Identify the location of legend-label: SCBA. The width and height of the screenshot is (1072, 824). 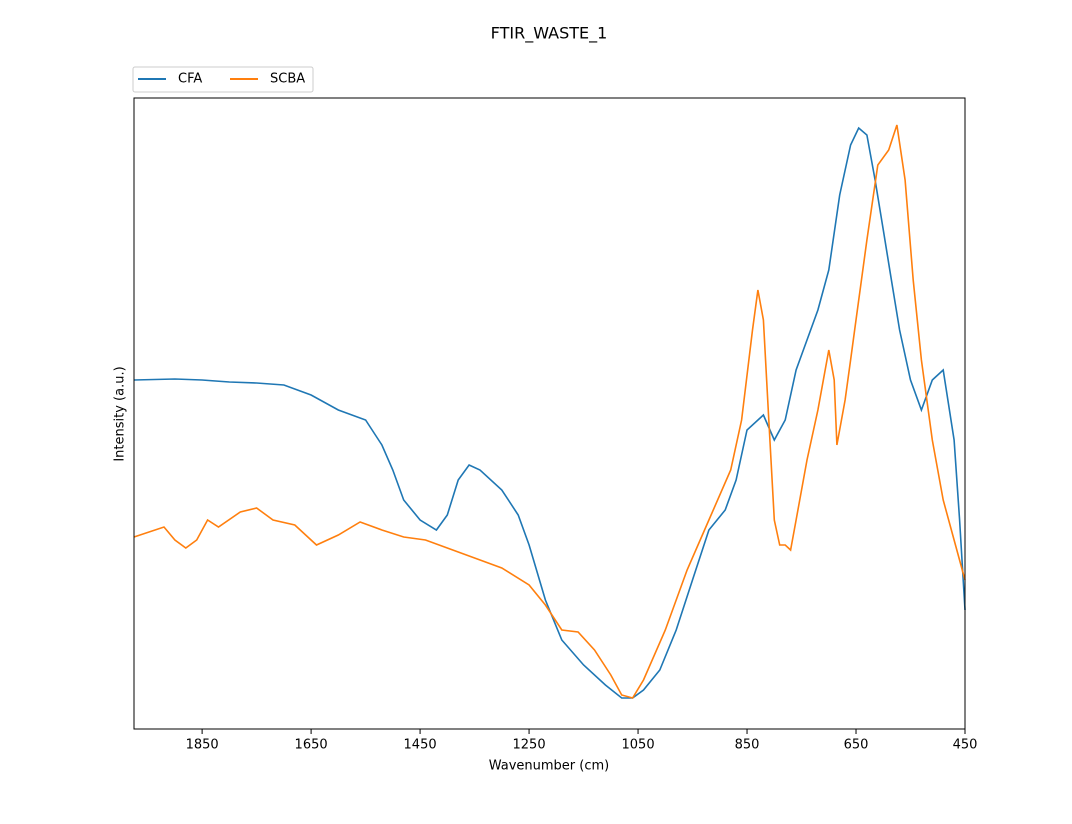
(287, 79).